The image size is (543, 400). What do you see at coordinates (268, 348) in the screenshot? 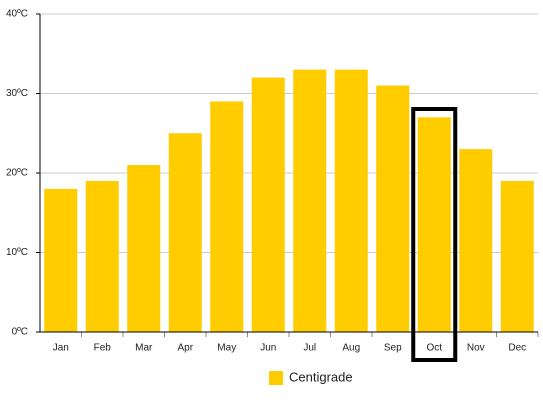
I see `x-tick-label: Jun` at bounding box center [268, 348].